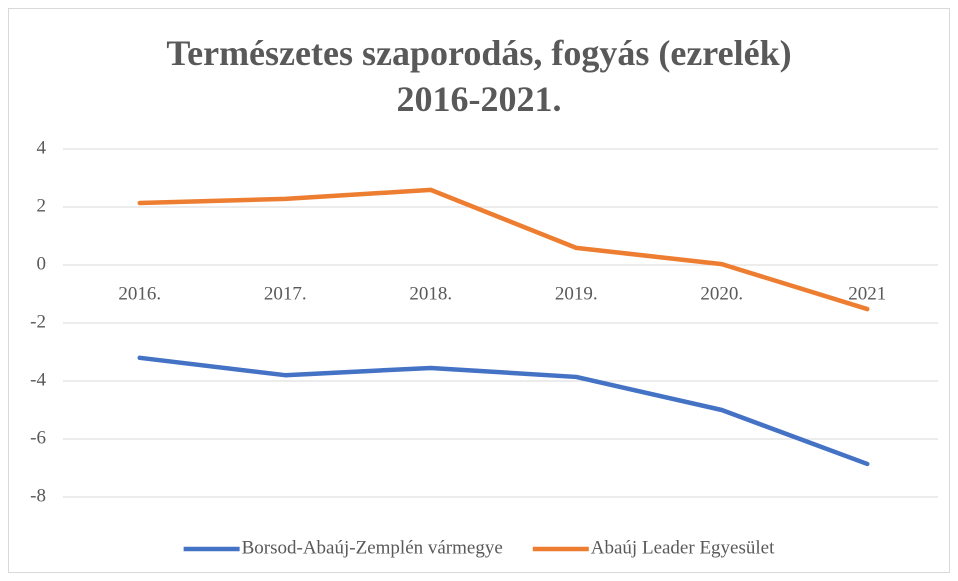 This screenshot has width=958, height=581. What do you see at coordinates (721, 293) in the screenshot?
I see `x-tick-label: 2020.` at bounding box center [721, 293].